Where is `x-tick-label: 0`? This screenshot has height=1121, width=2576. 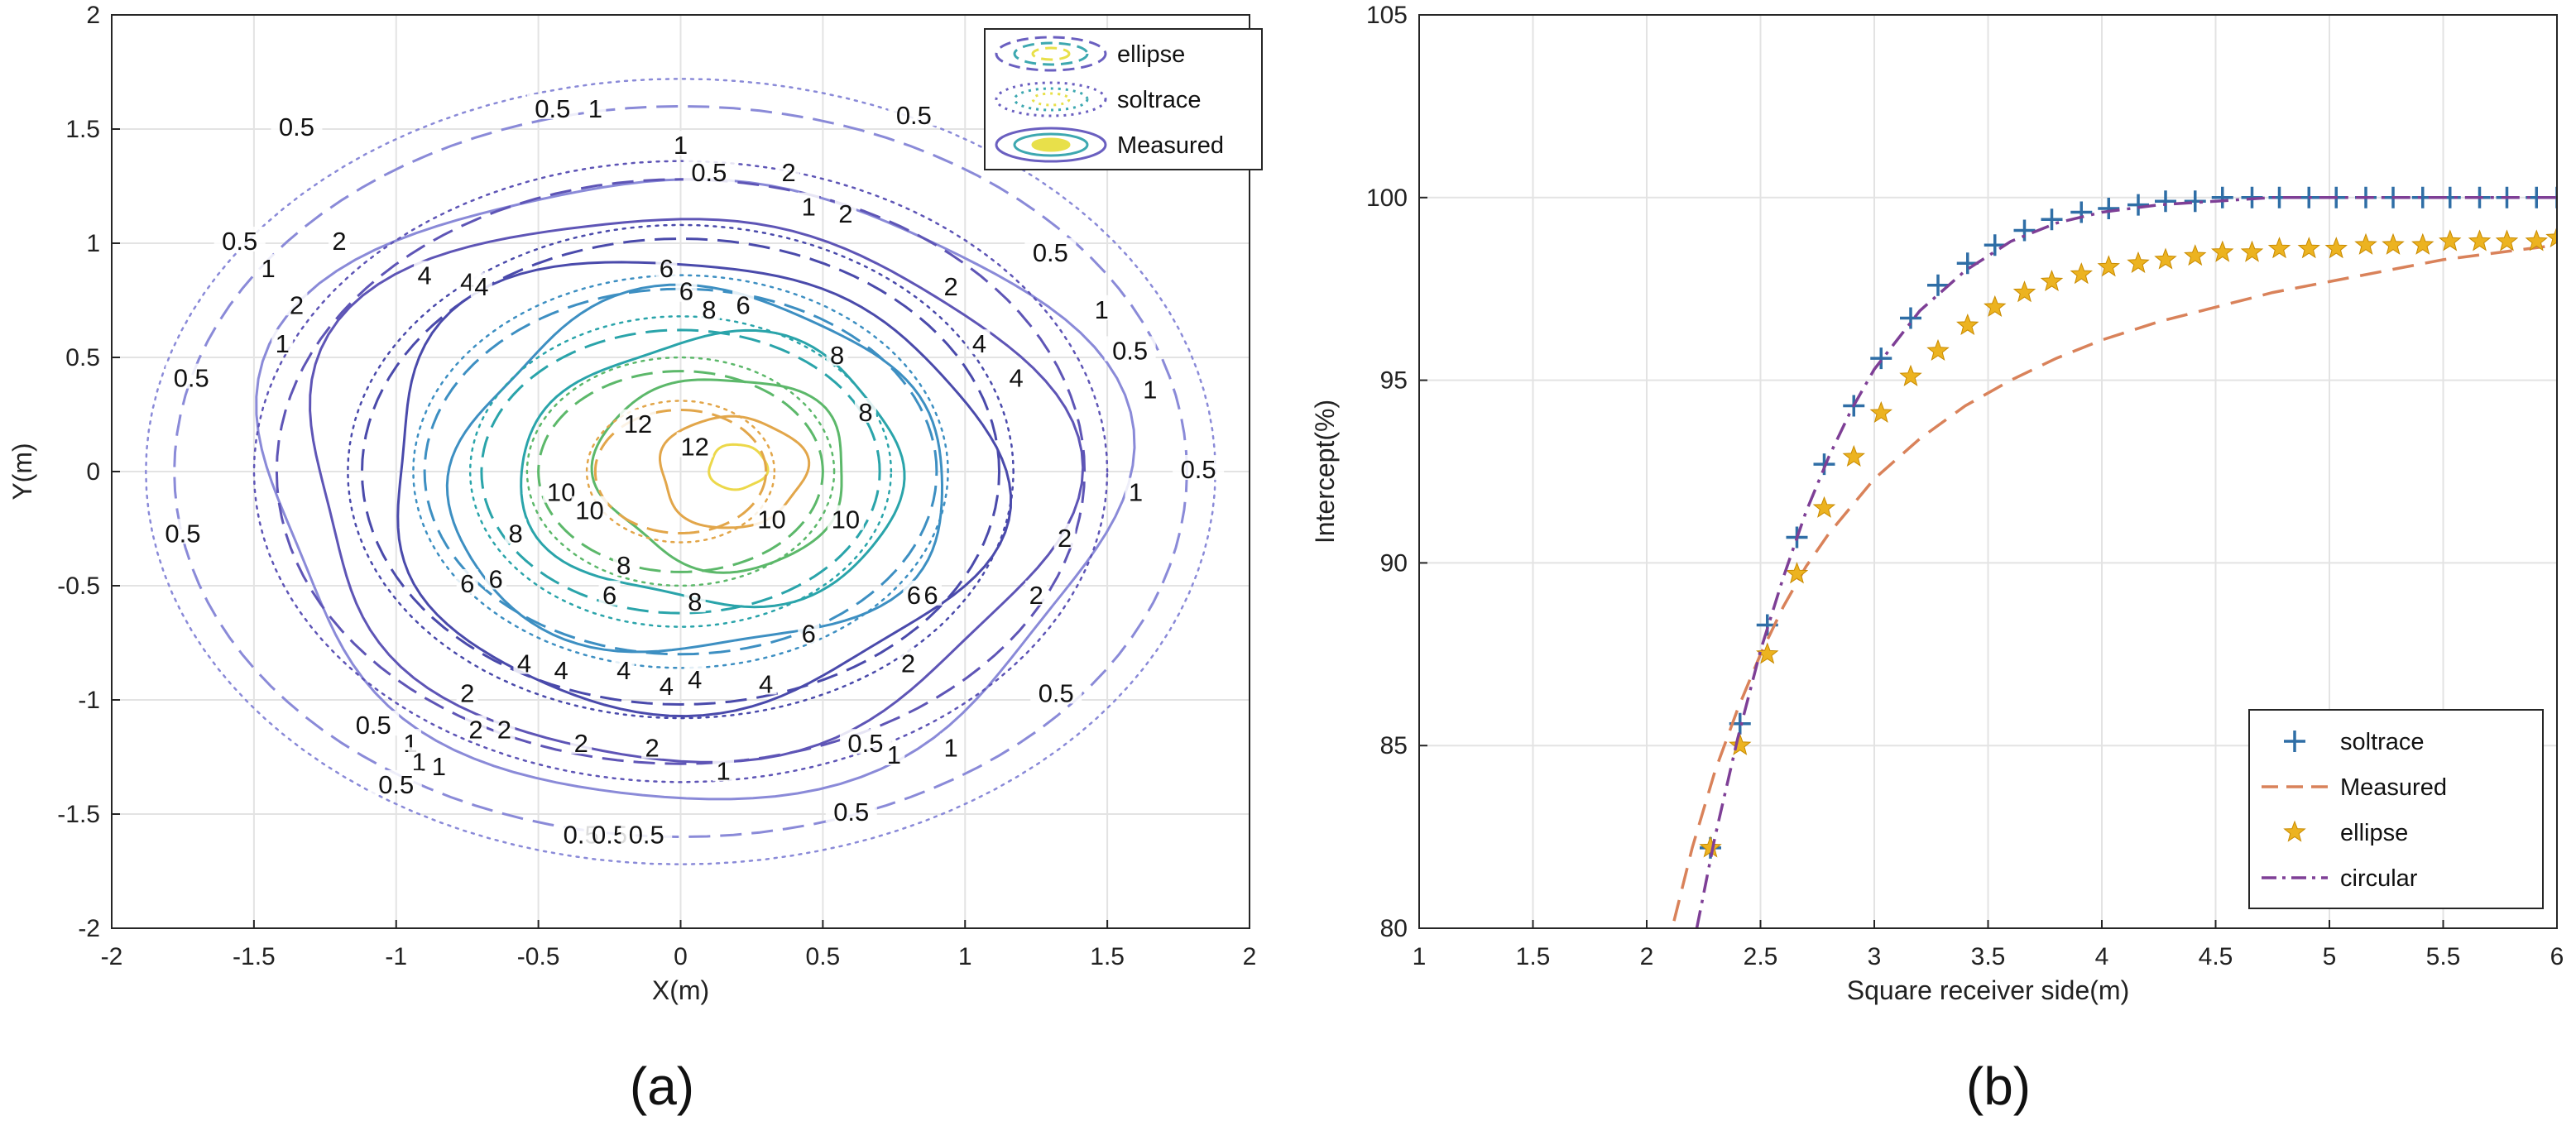 x-tick-label: 0 is located at coordinates (681, 956).